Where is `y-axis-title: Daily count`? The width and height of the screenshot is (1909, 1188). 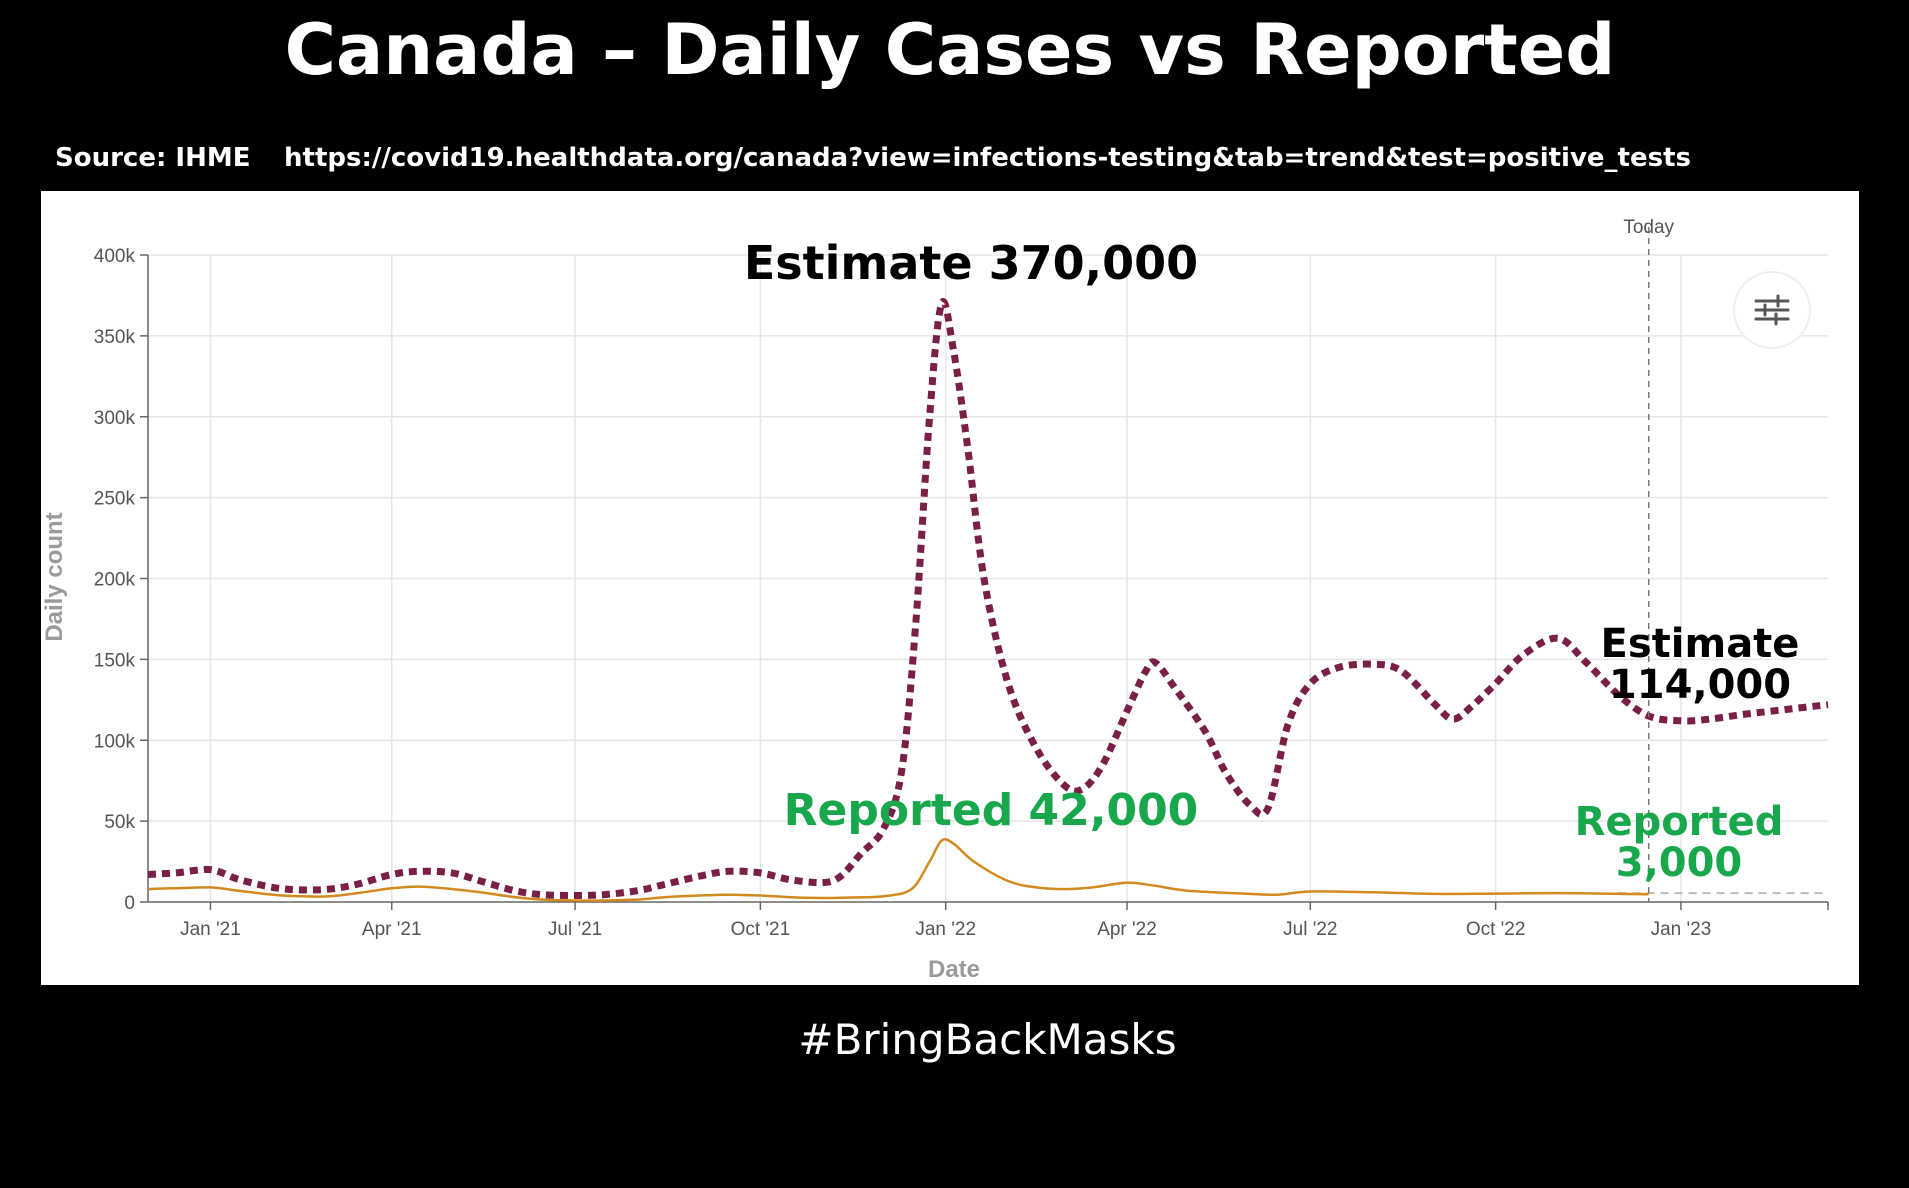 y-axis-title: Daily count is located at coordinates (54, 576).